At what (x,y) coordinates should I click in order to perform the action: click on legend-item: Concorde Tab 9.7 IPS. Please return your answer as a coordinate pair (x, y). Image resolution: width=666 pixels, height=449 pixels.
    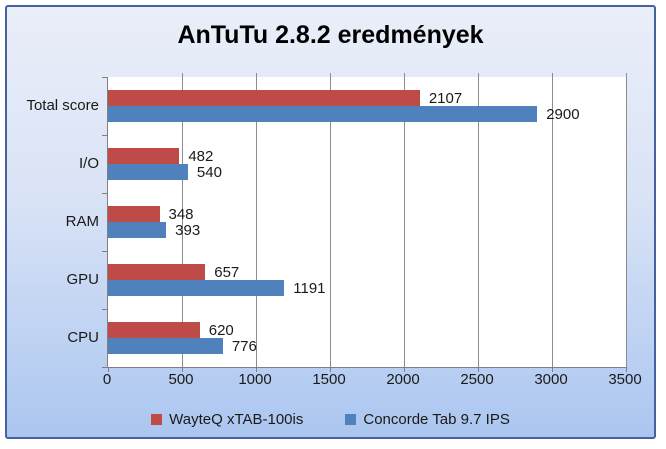
    Looking at the image, I should click on (427, 419).